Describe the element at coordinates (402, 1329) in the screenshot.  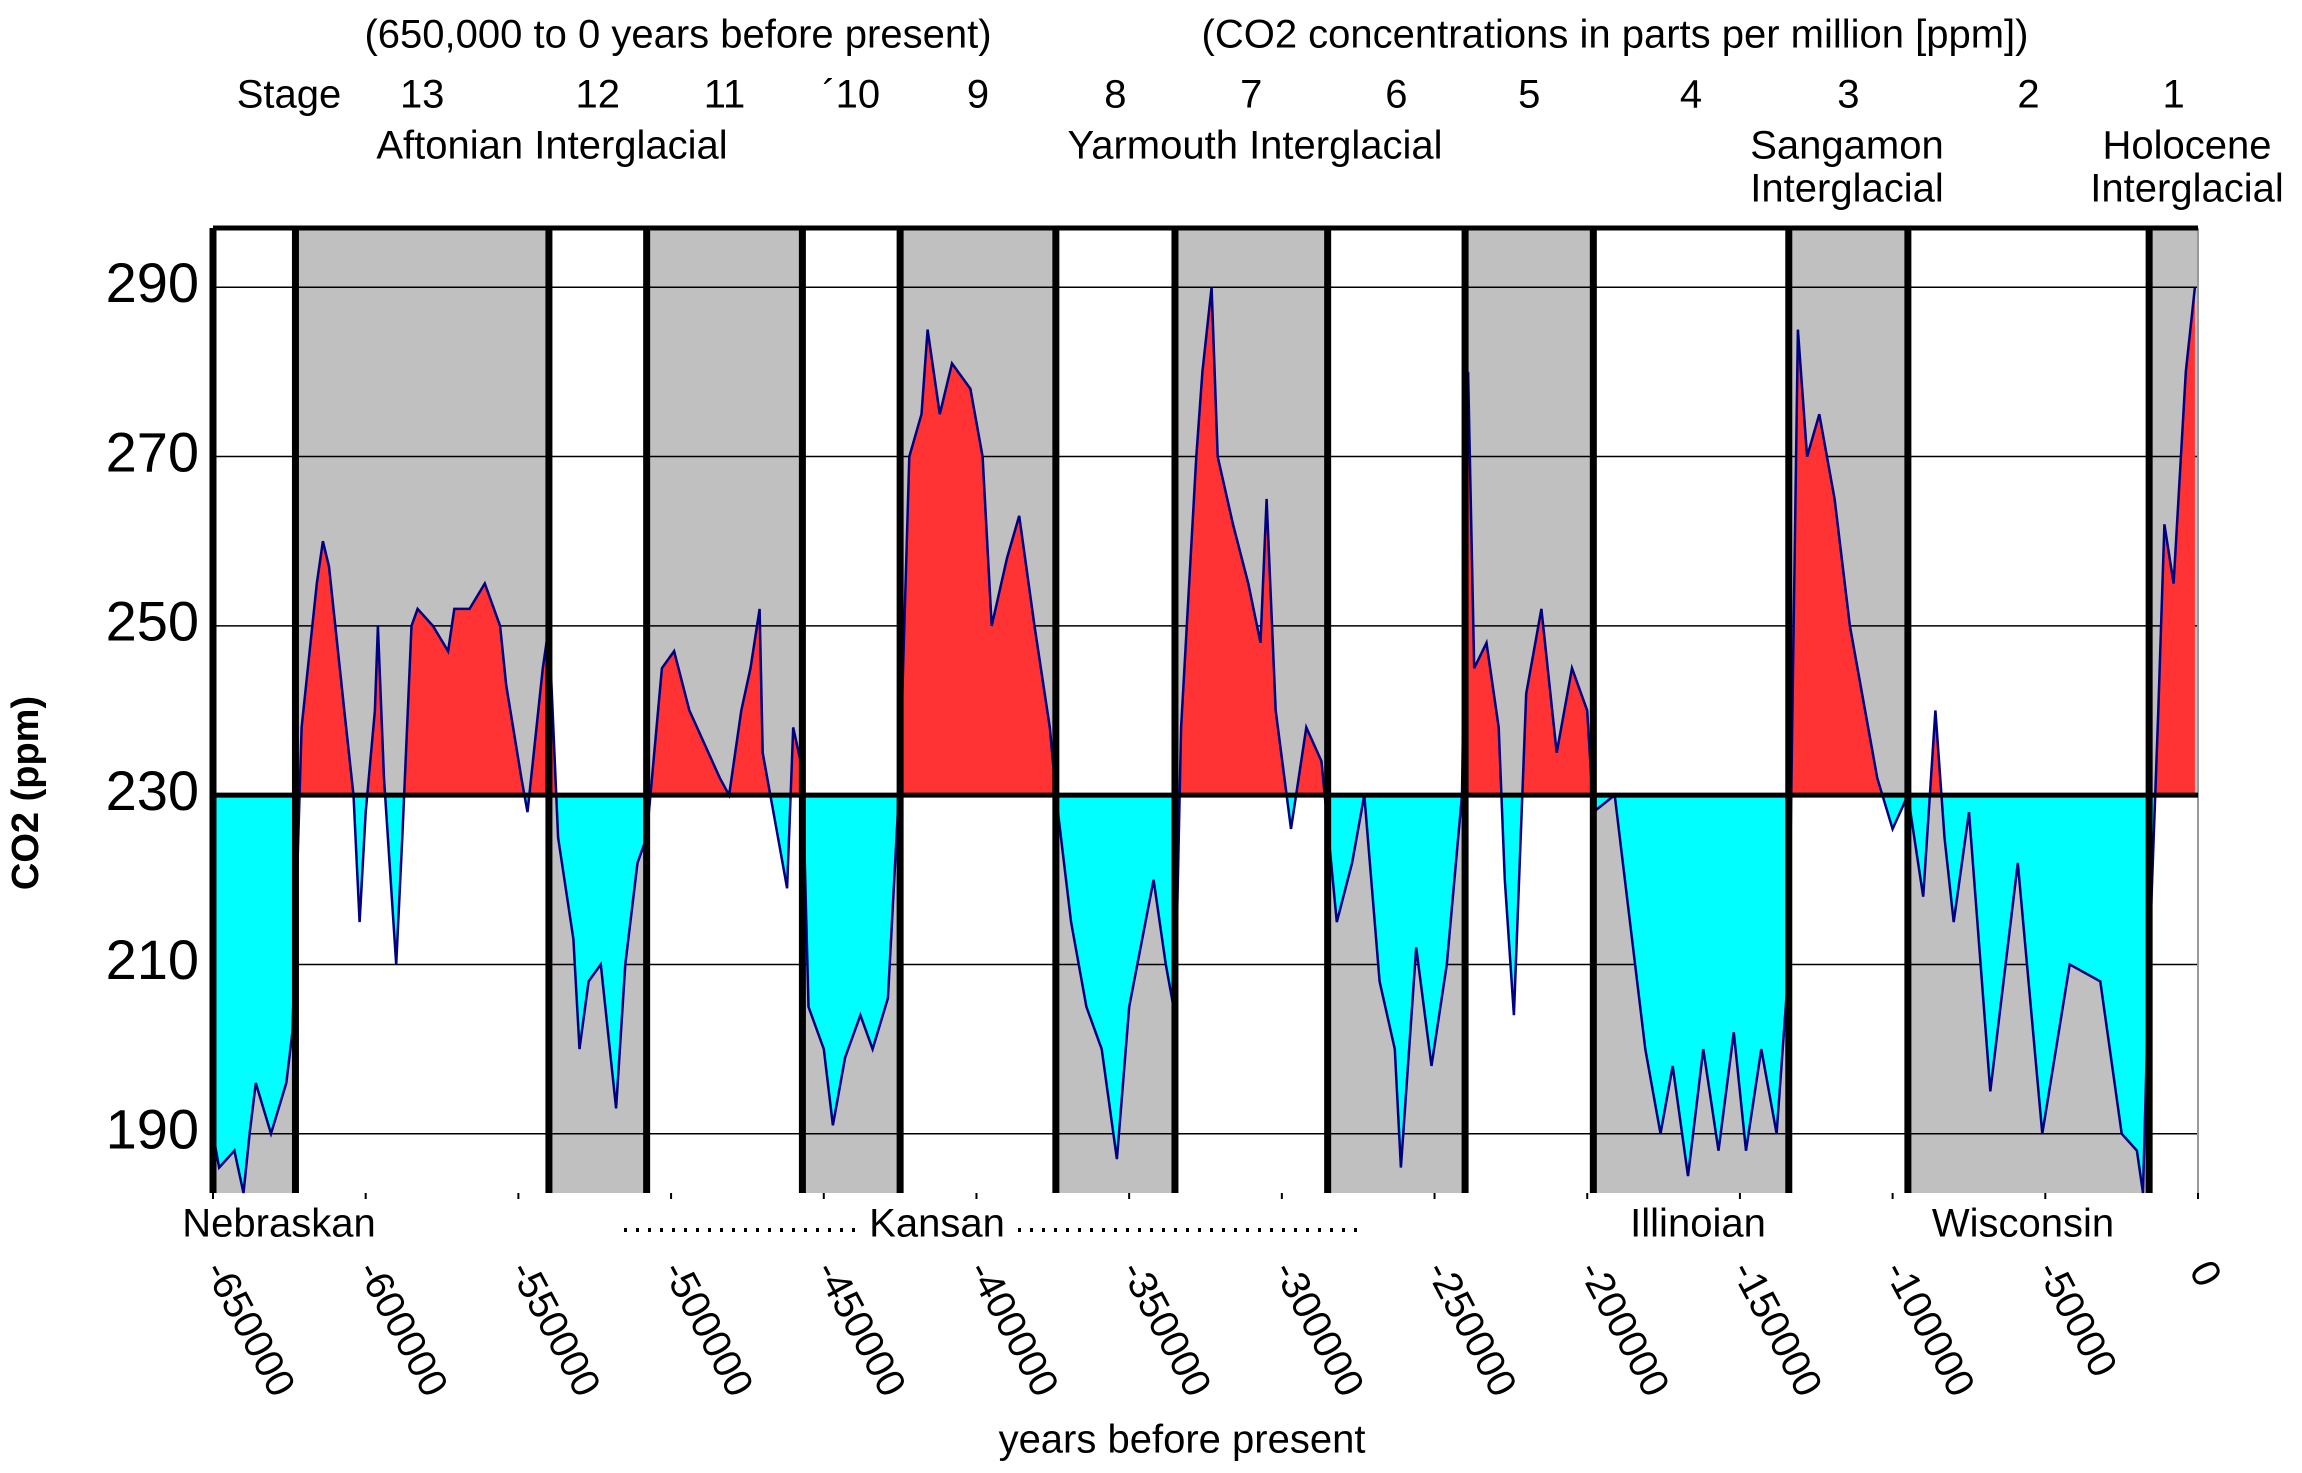
I see `x-tick-label: -600000` at that location.